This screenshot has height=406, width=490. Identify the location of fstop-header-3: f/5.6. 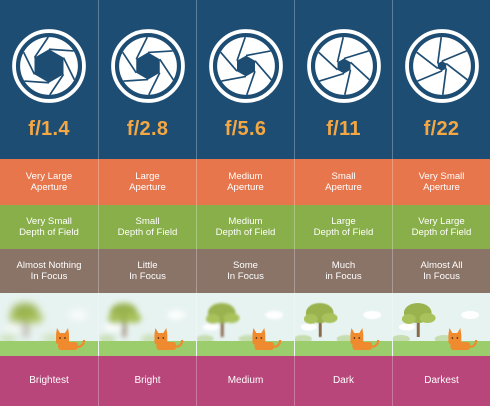
(245, 79).